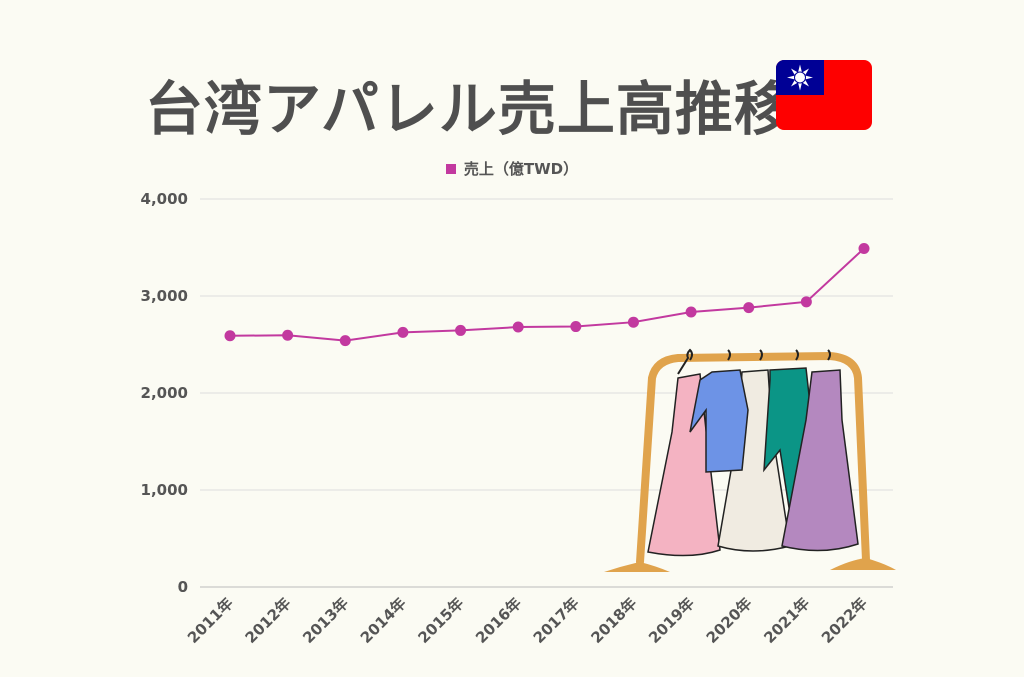  Describe the element at coordinates (750, 460) in the screenshot. I see `clothing-rack-icon` at that location.